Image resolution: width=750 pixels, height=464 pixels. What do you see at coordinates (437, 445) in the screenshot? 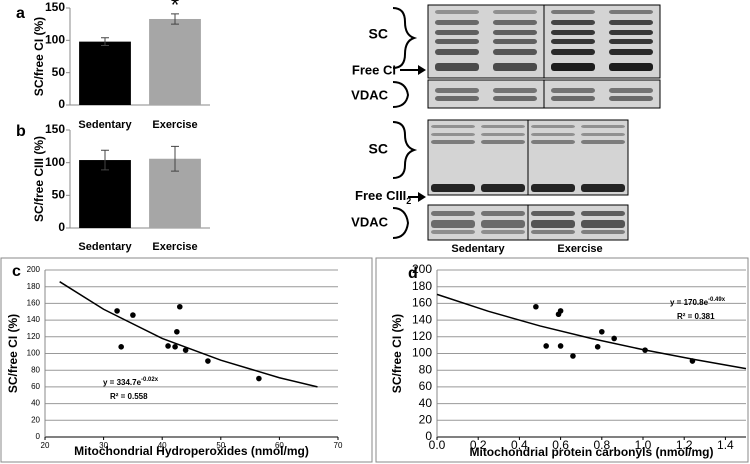
I see `x-tick-label: 0.0` at bounding box center [437, 445].